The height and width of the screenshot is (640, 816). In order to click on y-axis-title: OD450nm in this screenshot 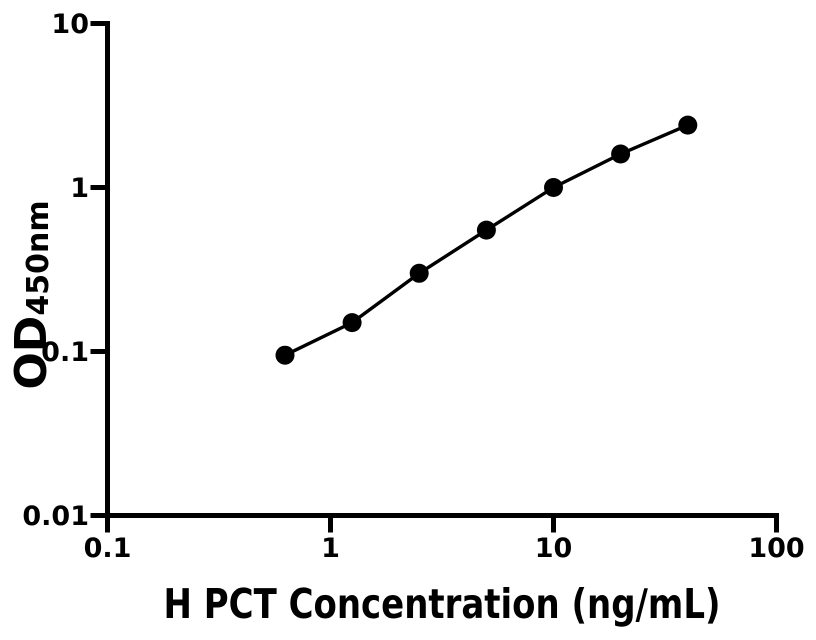, I will do `click(31, 294)`.